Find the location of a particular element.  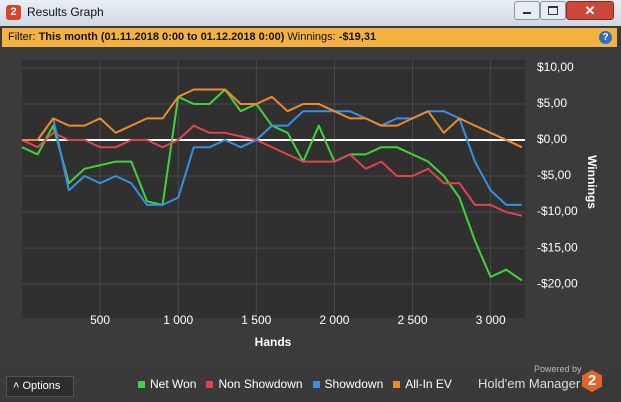

legend-item: Showdown is located at coordinates (348, 384).